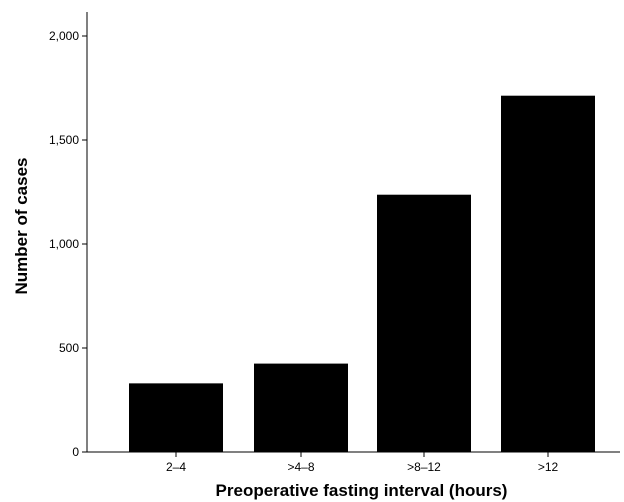  I want to click on y-tick-label: 1,500, so click(64, 140).